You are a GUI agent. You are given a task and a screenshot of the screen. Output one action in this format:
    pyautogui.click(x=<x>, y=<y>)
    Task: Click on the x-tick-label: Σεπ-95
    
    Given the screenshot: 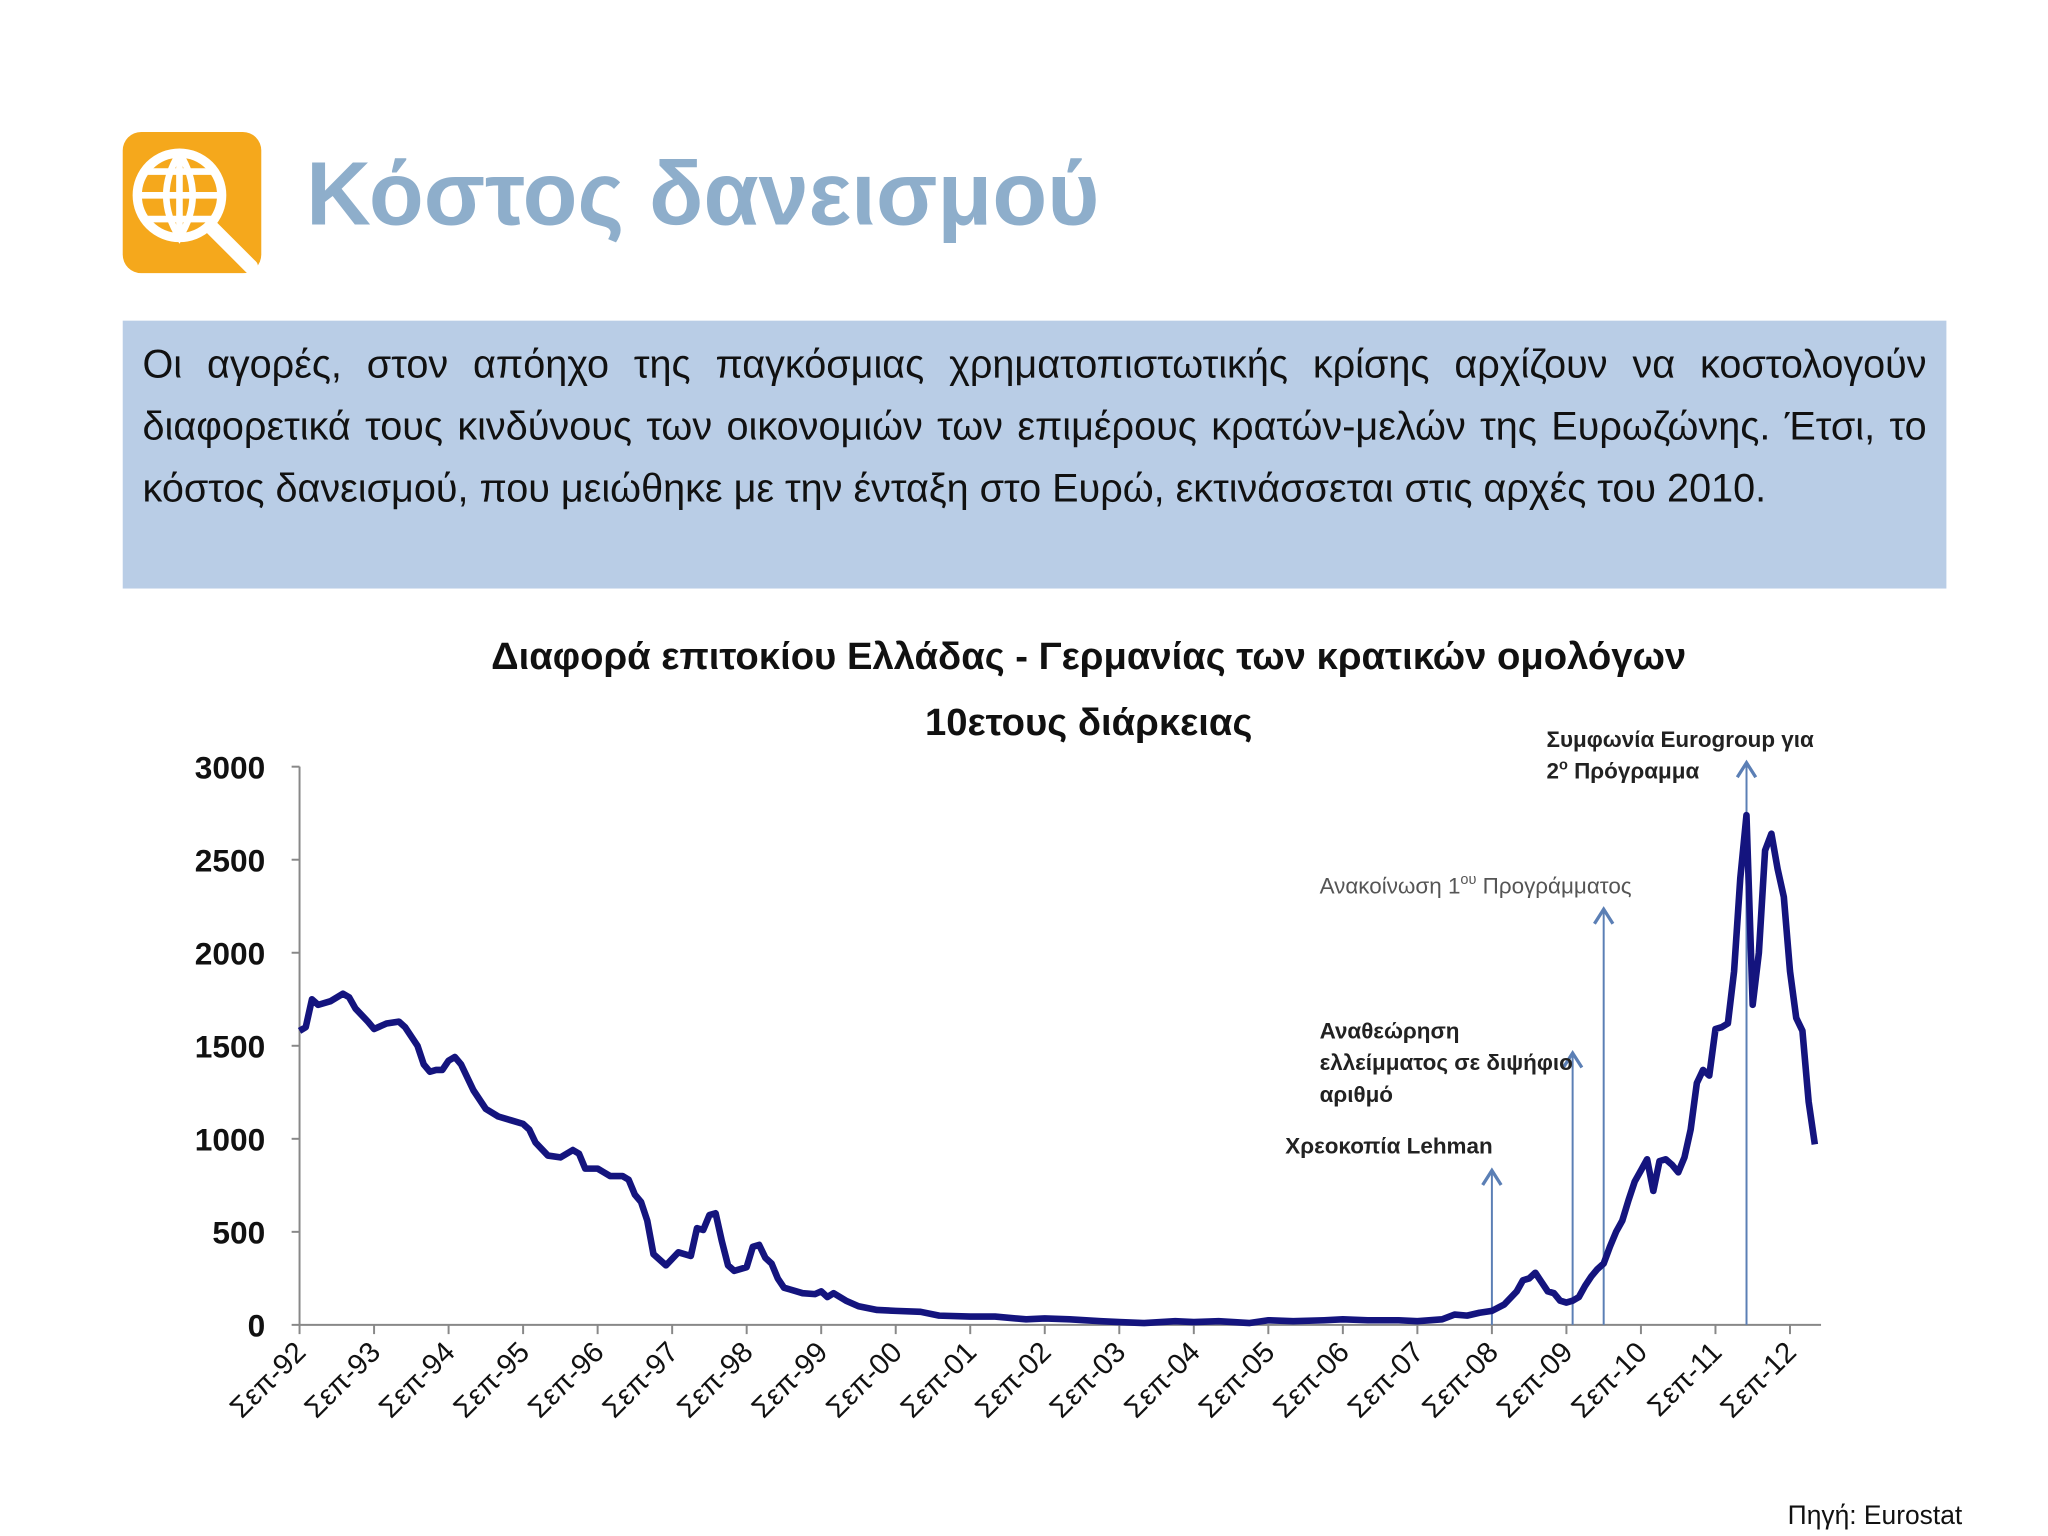 What is the action you would take?
    pyautogui.click(x=492, y=1380)
    